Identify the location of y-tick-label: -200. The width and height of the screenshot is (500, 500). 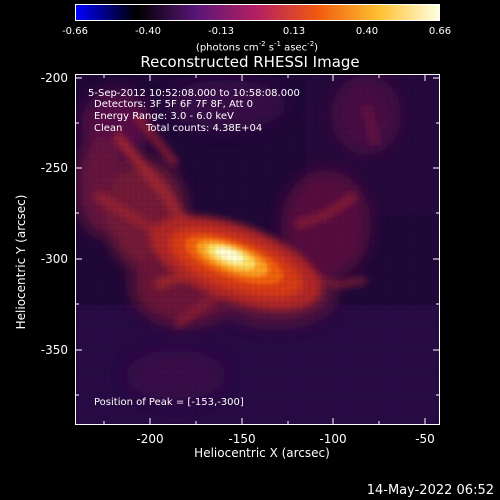
(54, 78).